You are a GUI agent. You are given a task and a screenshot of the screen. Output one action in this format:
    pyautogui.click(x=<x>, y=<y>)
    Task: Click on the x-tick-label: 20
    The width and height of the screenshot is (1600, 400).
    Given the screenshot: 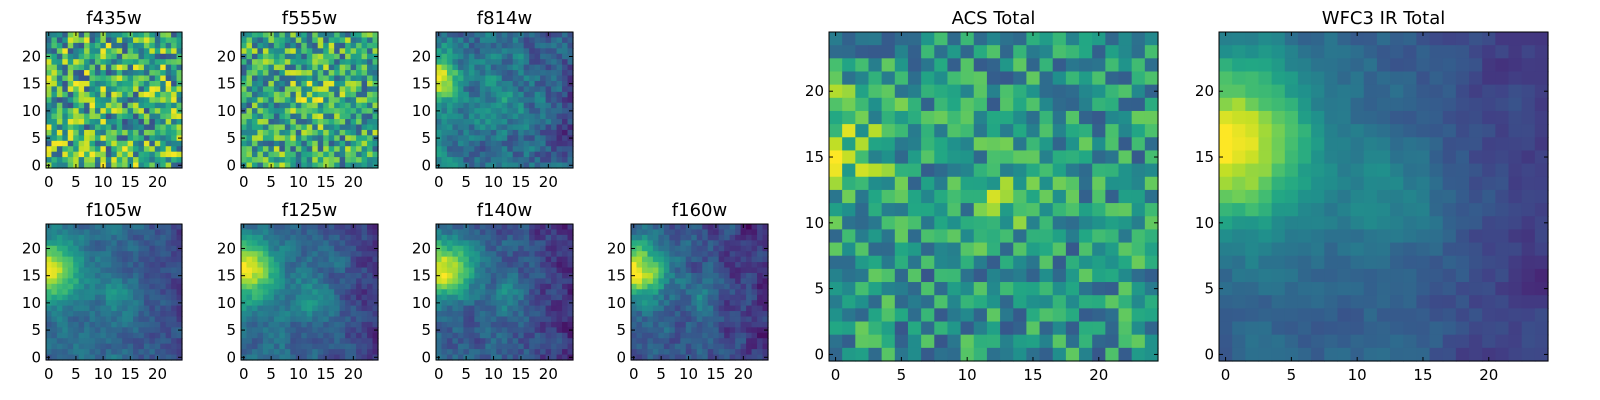 What is the action you would take?
    pyautogui.click(x=743, y=374)
    